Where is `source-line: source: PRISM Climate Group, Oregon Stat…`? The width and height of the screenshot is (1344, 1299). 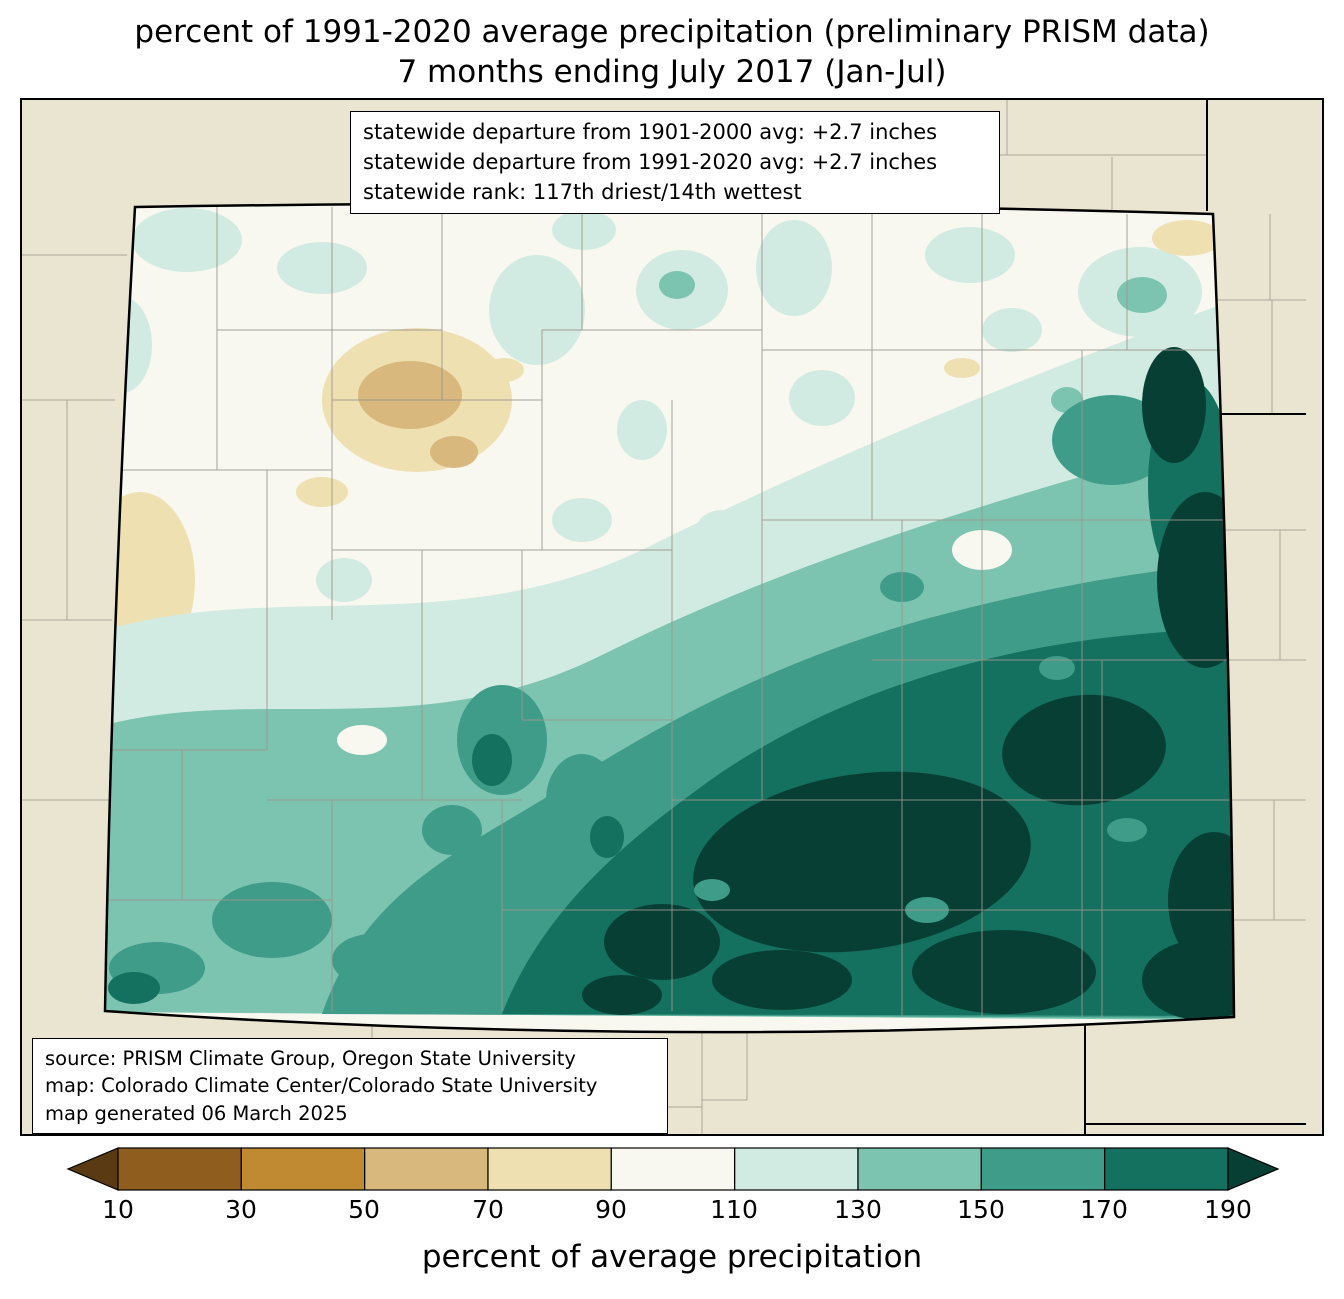 source-line: source: PRISM Climate Group, Oregon Stat… is located at coordinates (310, 1058).